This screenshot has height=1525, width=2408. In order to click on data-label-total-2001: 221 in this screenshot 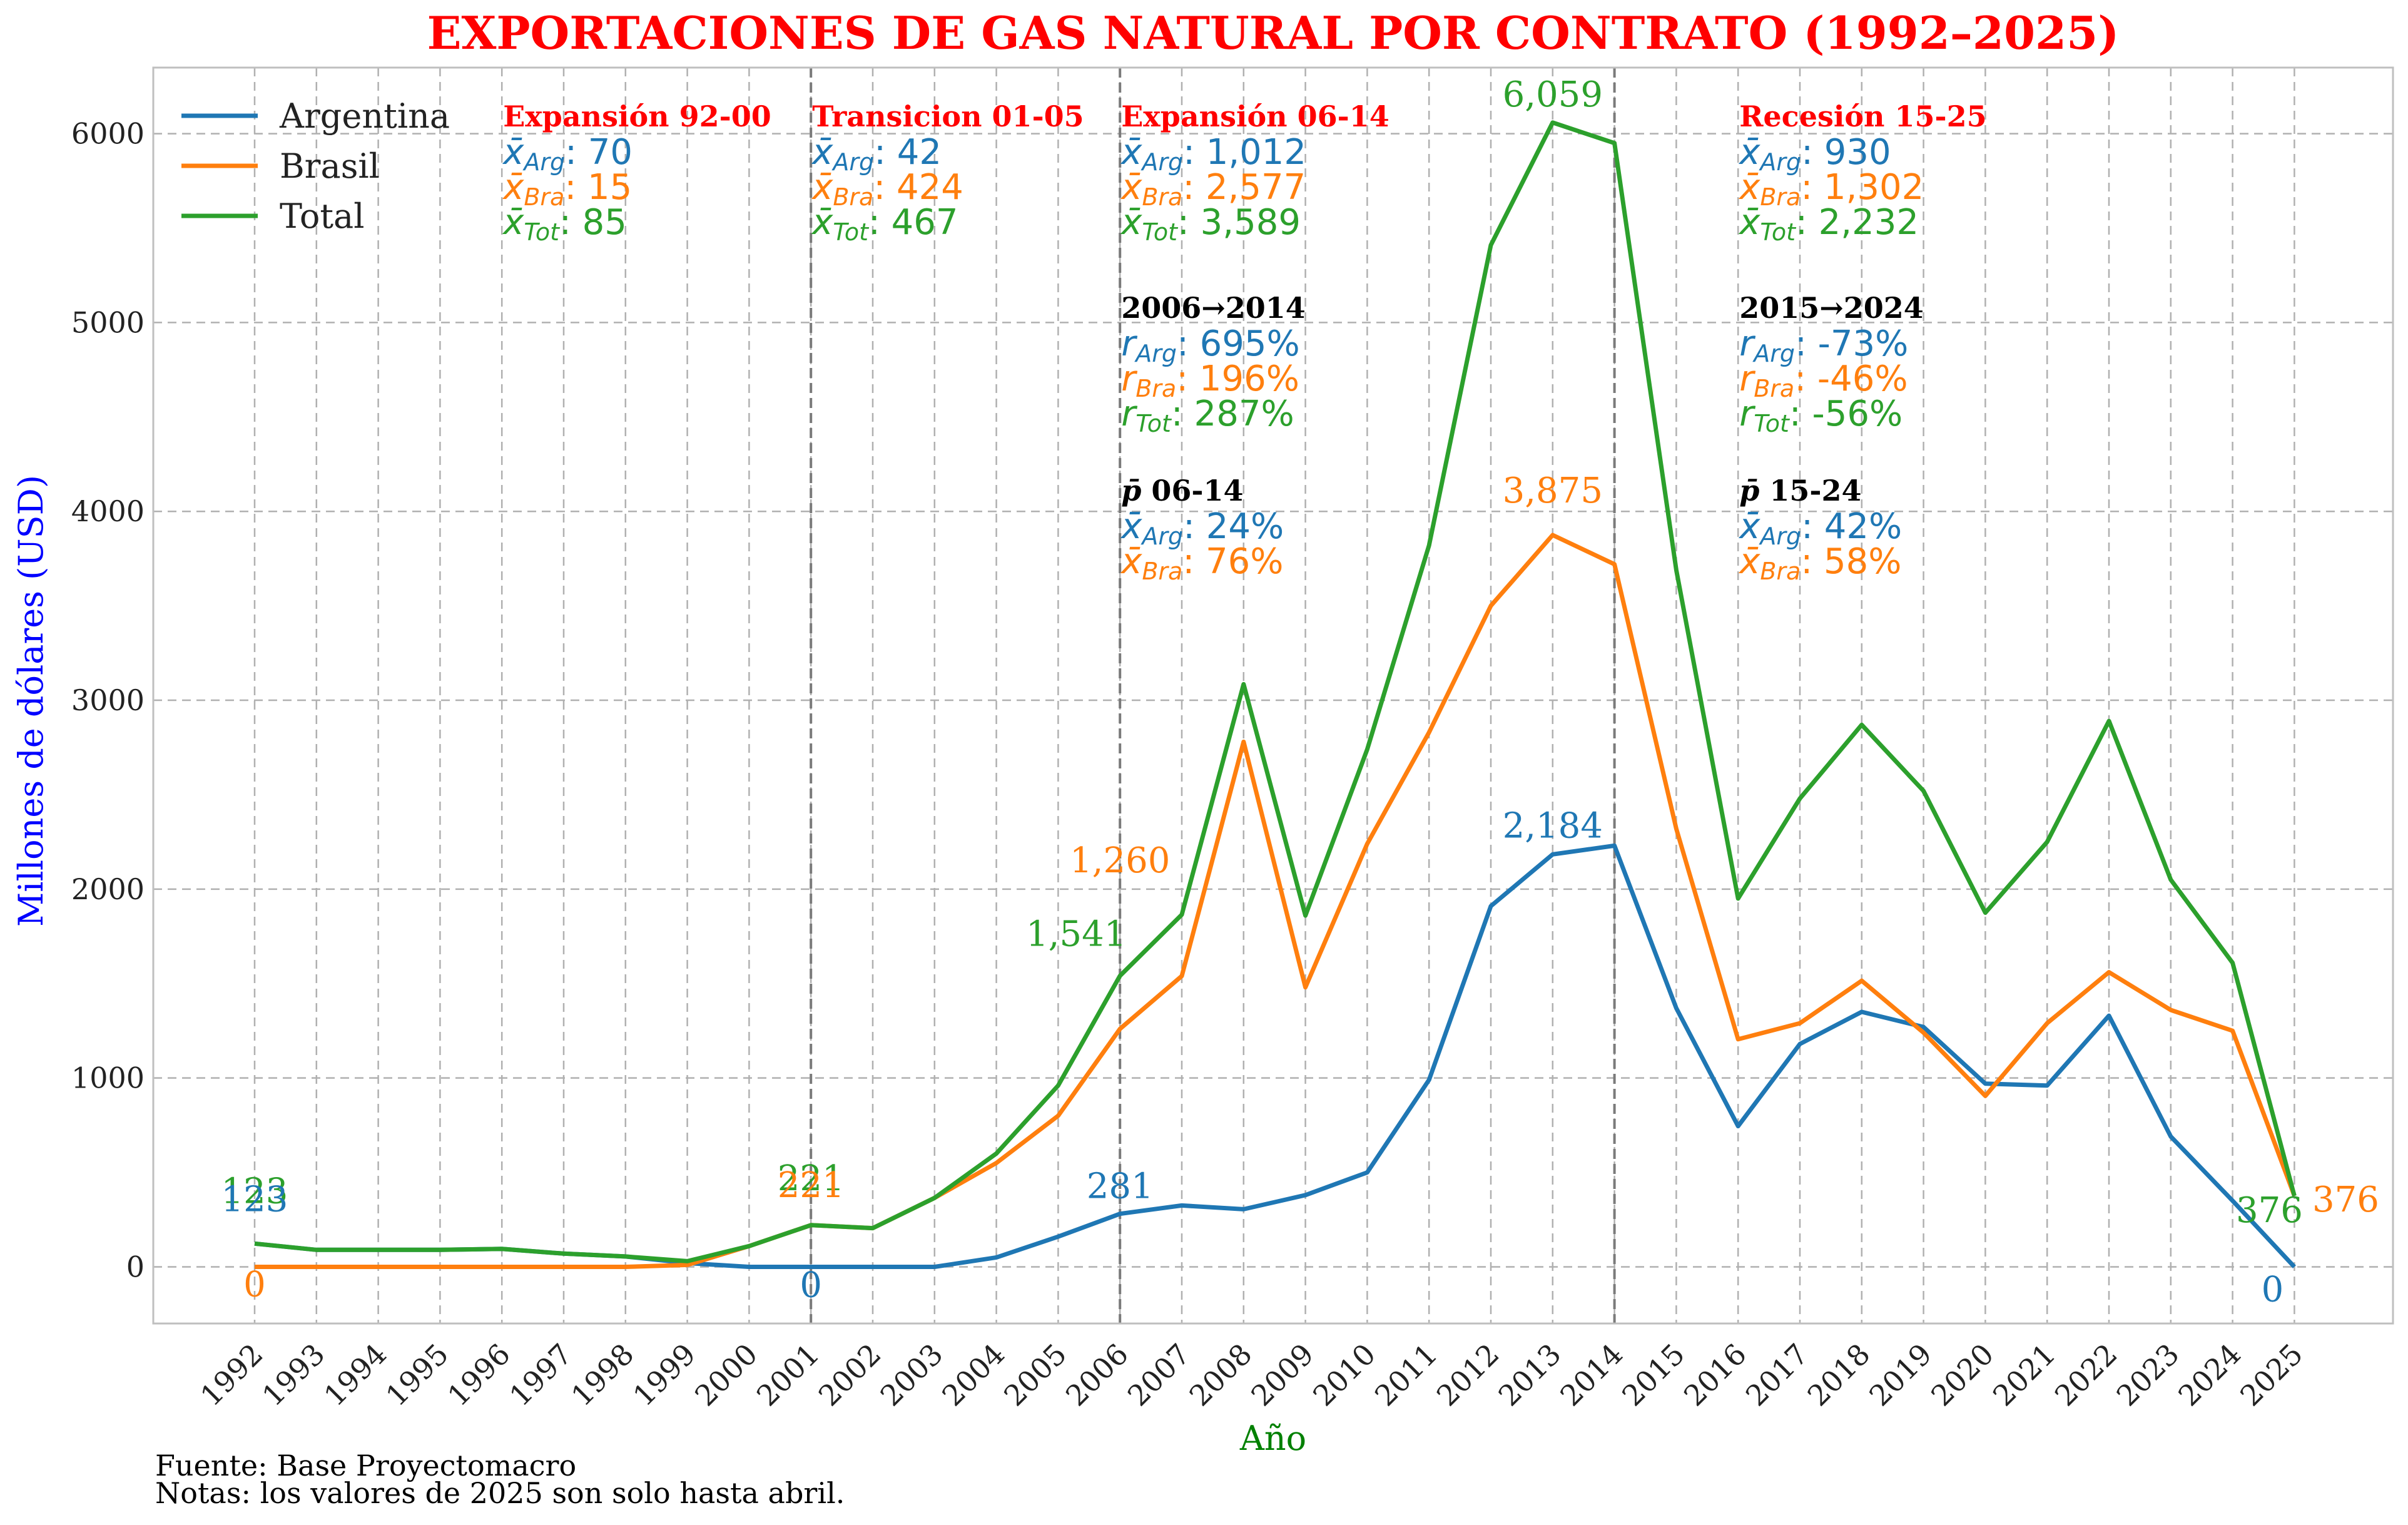, I will do `click(811, 1179)`.